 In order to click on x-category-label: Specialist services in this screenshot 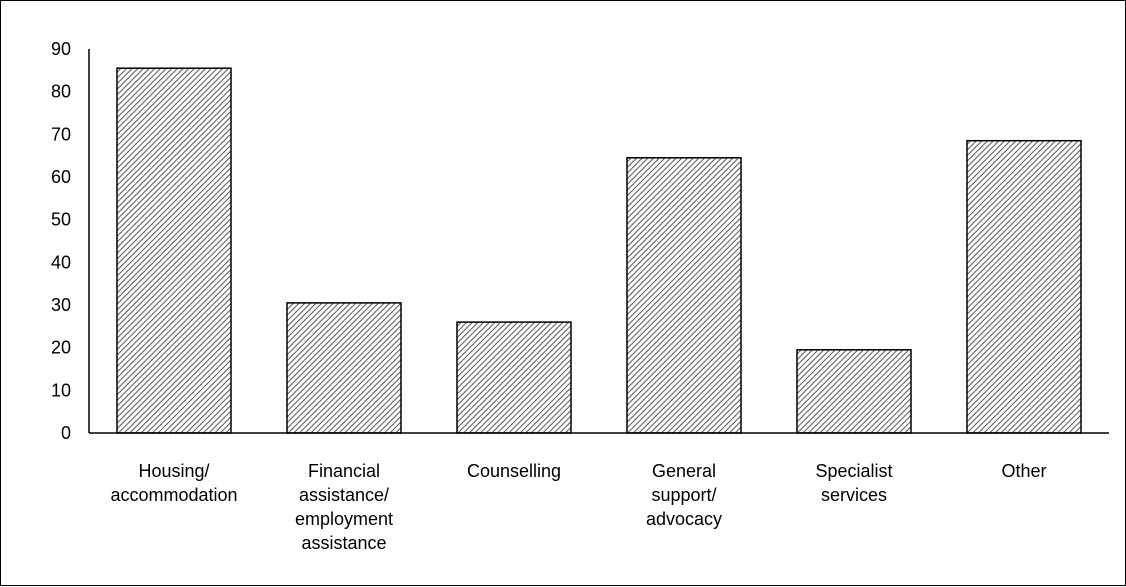, I will do `click(853, 483)`.